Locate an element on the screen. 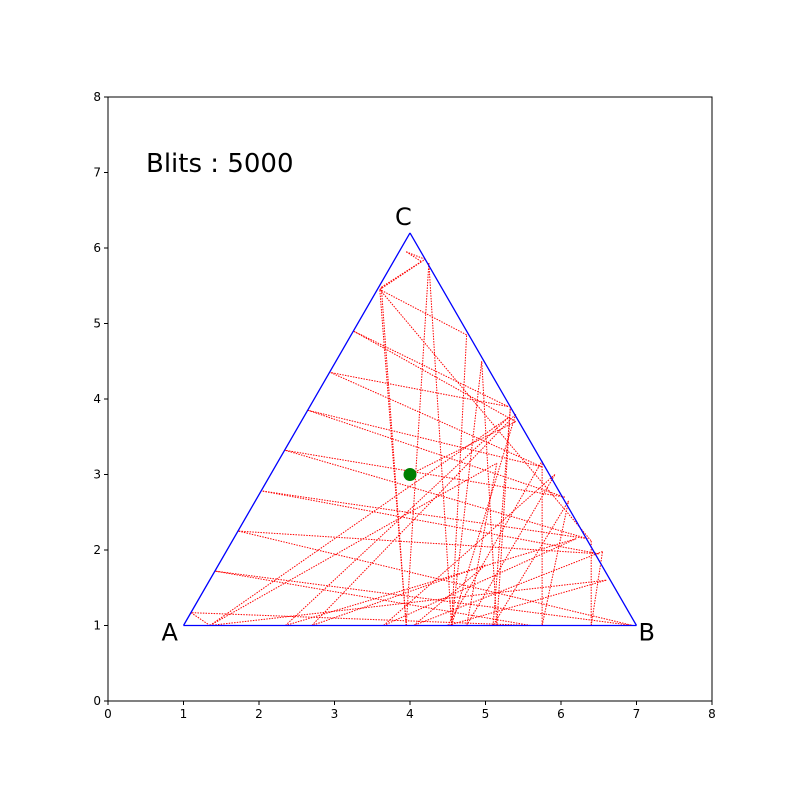  y-tick-label: 7 is located at coordinates (97, 173).